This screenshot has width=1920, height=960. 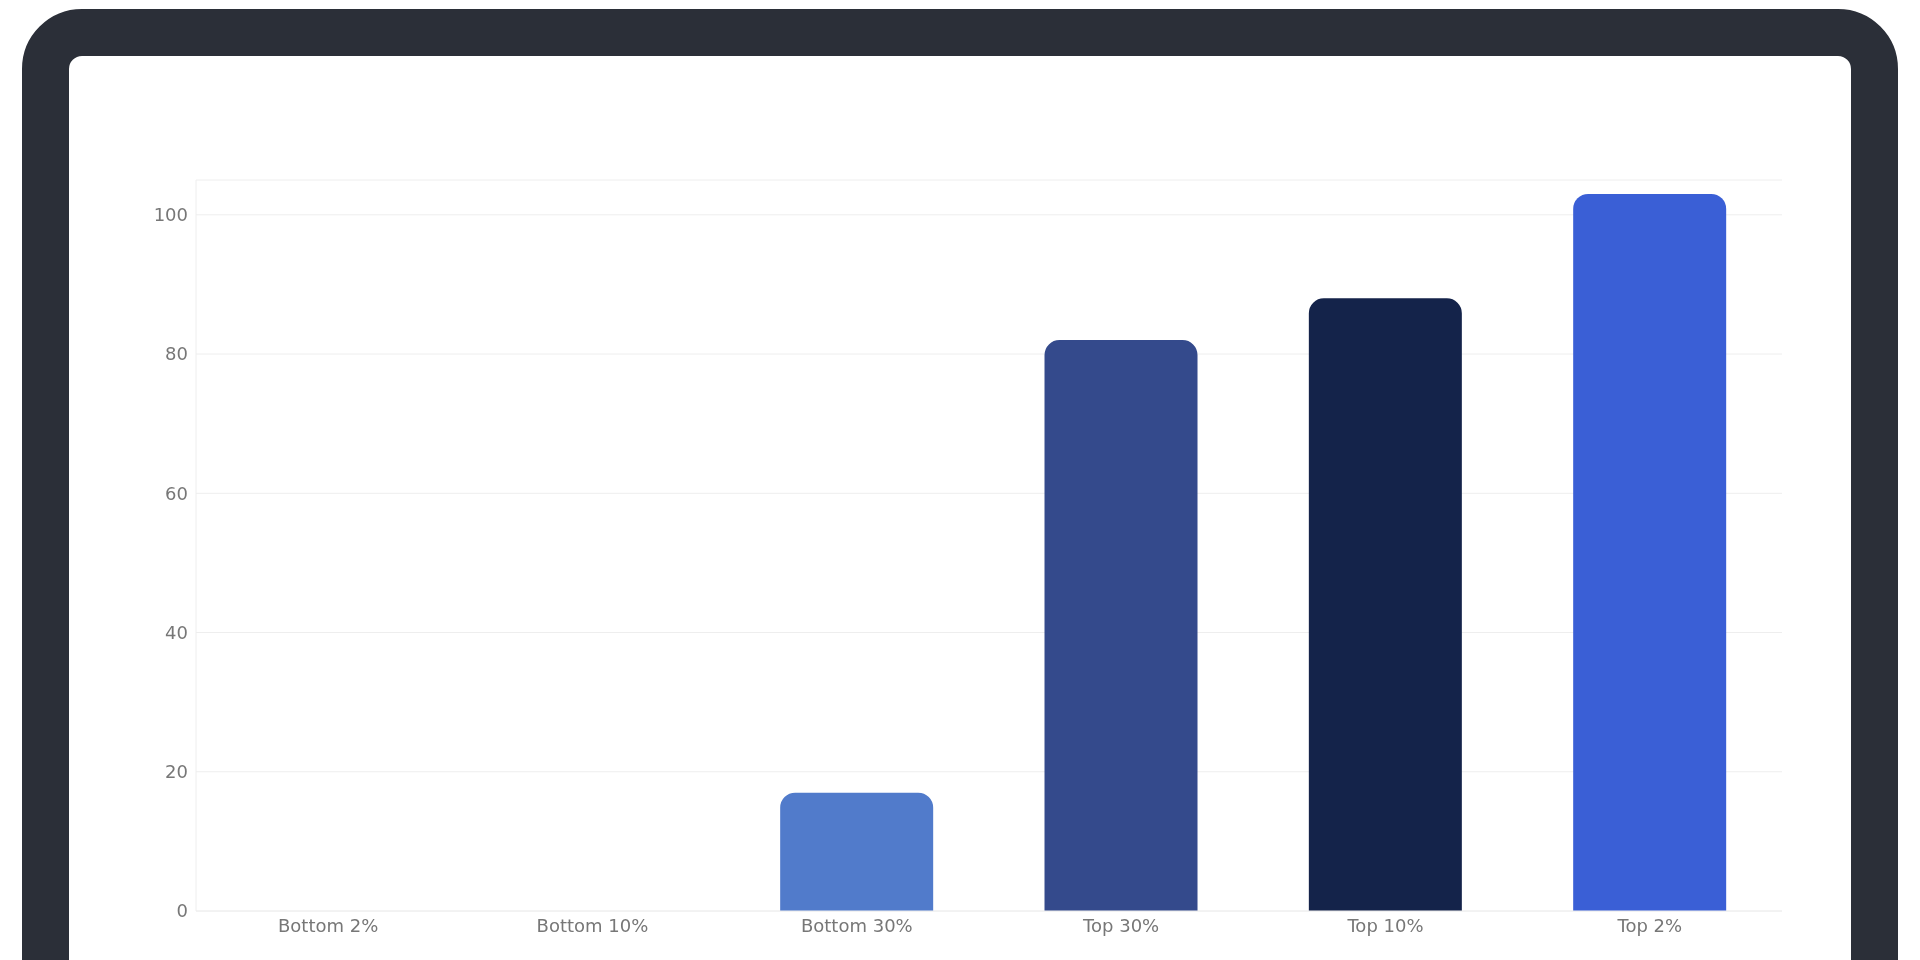 I want to click on y-tick-label: 20, so click(x=176, y=772).